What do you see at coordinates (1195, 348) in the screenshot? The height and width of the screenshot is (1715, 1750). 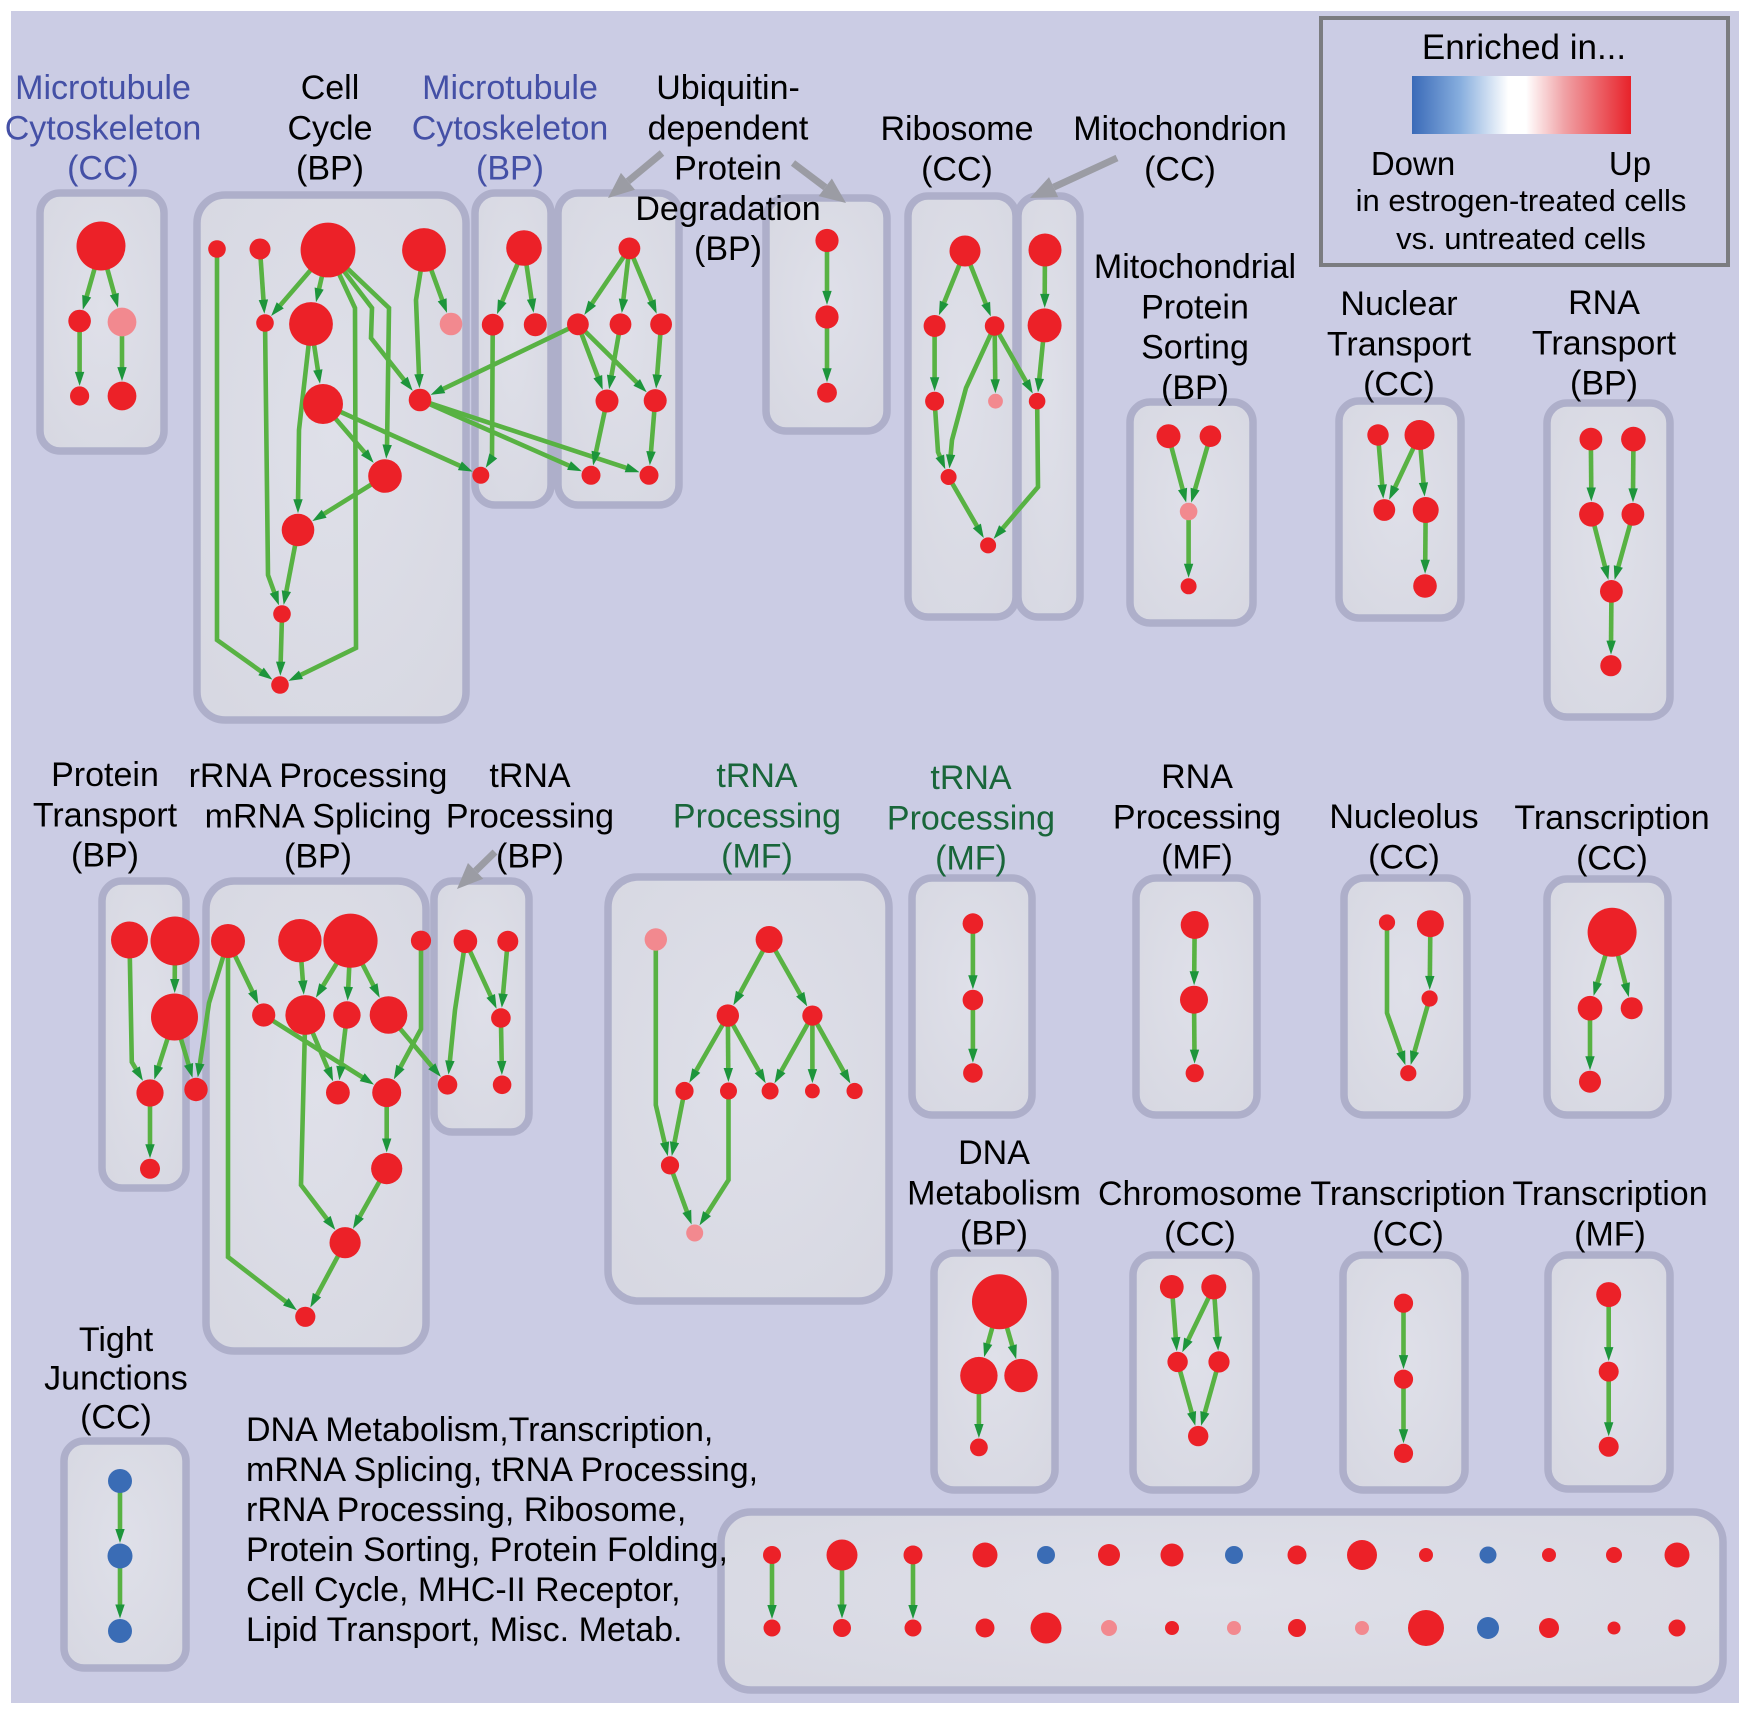 I see `svg-text: Sorting` at bounding box center [1195, 348].